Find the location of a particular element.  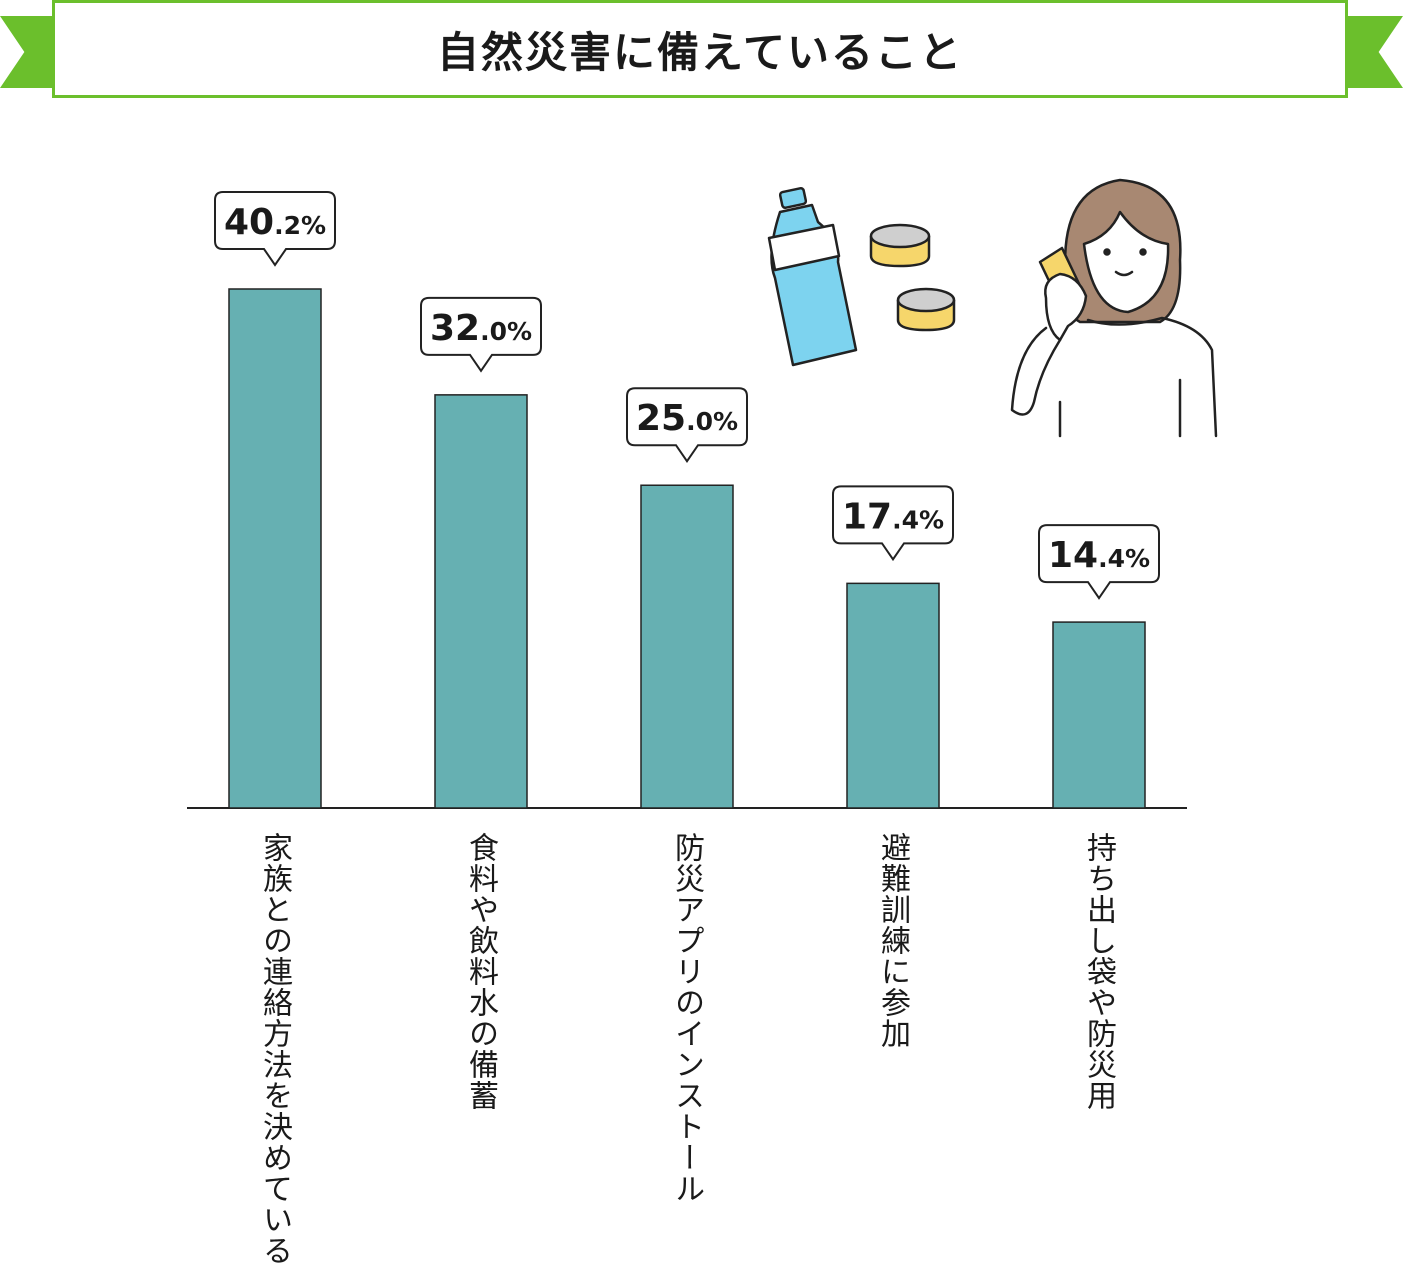

data-label: 14.4% is located at coordinates (1099, 555).